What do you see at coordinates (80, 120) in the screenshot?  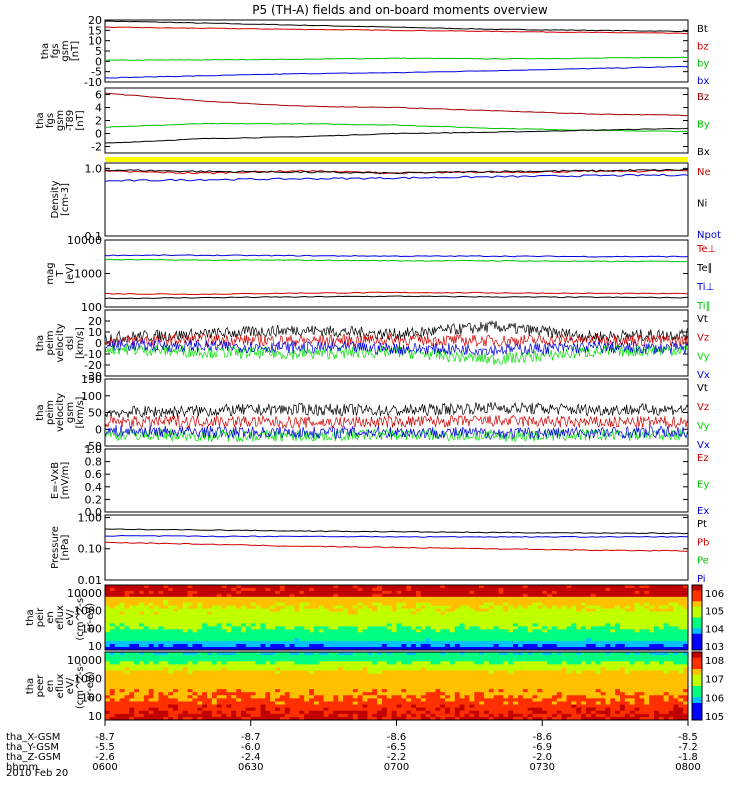 I see `y-axis-label: [nT]` at bounding box center [80, 120].